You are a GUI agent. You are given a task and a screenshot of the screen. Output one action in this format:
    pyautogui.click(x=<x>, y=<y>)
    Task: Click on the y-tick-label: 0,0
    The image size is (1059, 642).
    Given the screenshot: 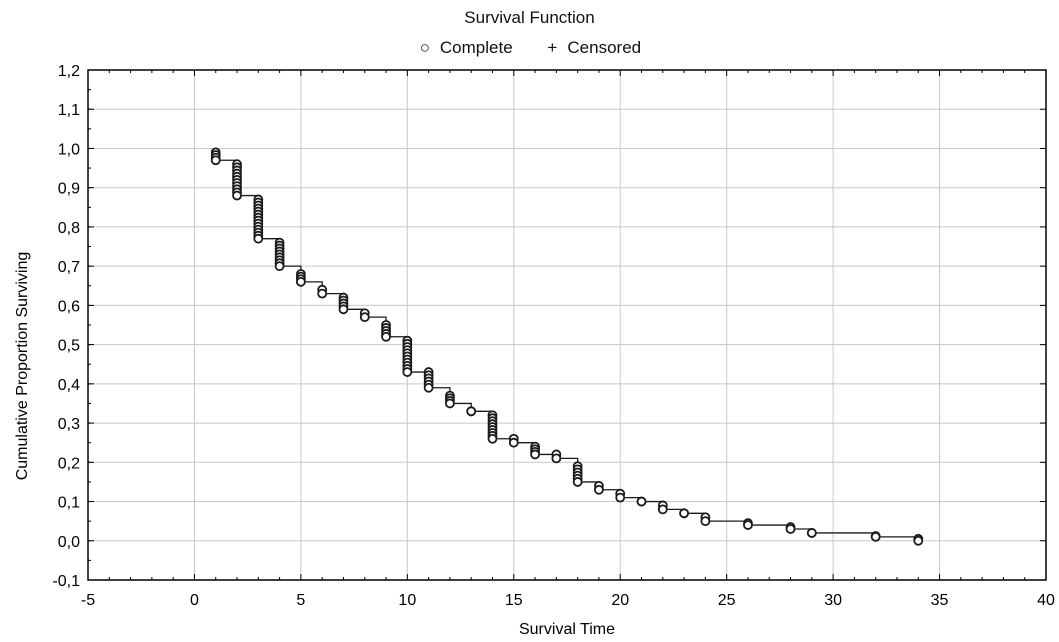 What is the action you would take?
    pyautogui.click(x=69, y=542)
    